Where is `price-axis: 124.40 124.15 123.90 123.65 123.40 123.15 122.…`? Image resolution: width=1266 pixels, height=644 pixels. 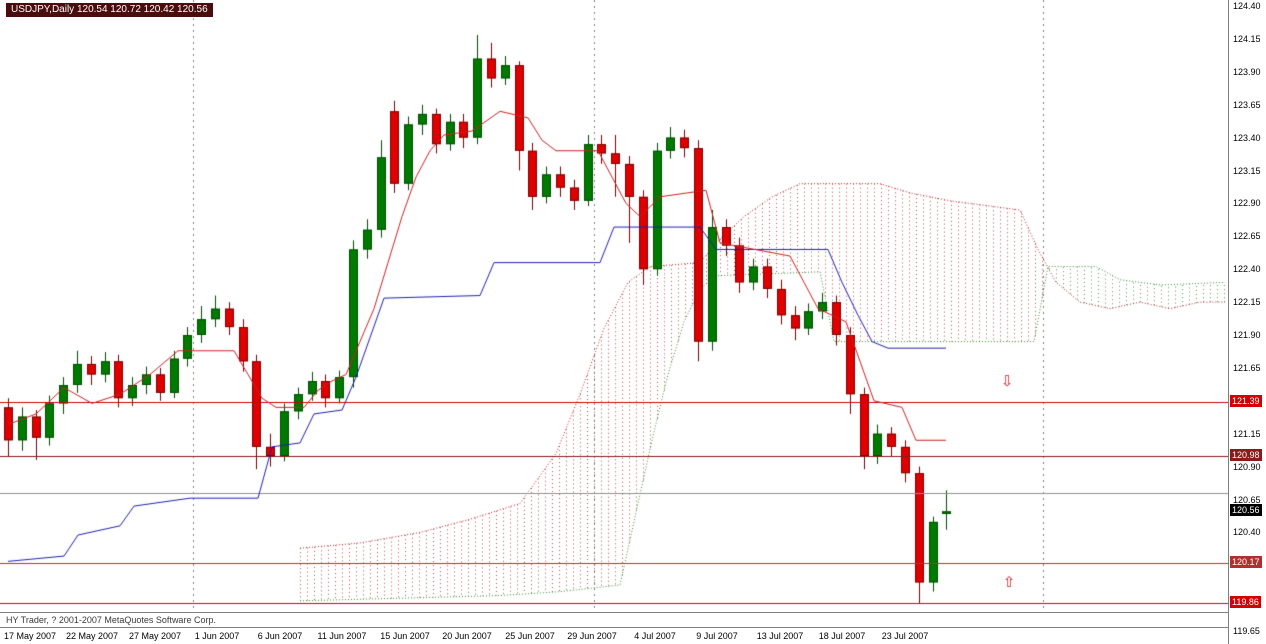 price-axis: 124.40 124.15 123.90 123.65 123.40 123.15 122.… is located at coordinates (1247, 322).